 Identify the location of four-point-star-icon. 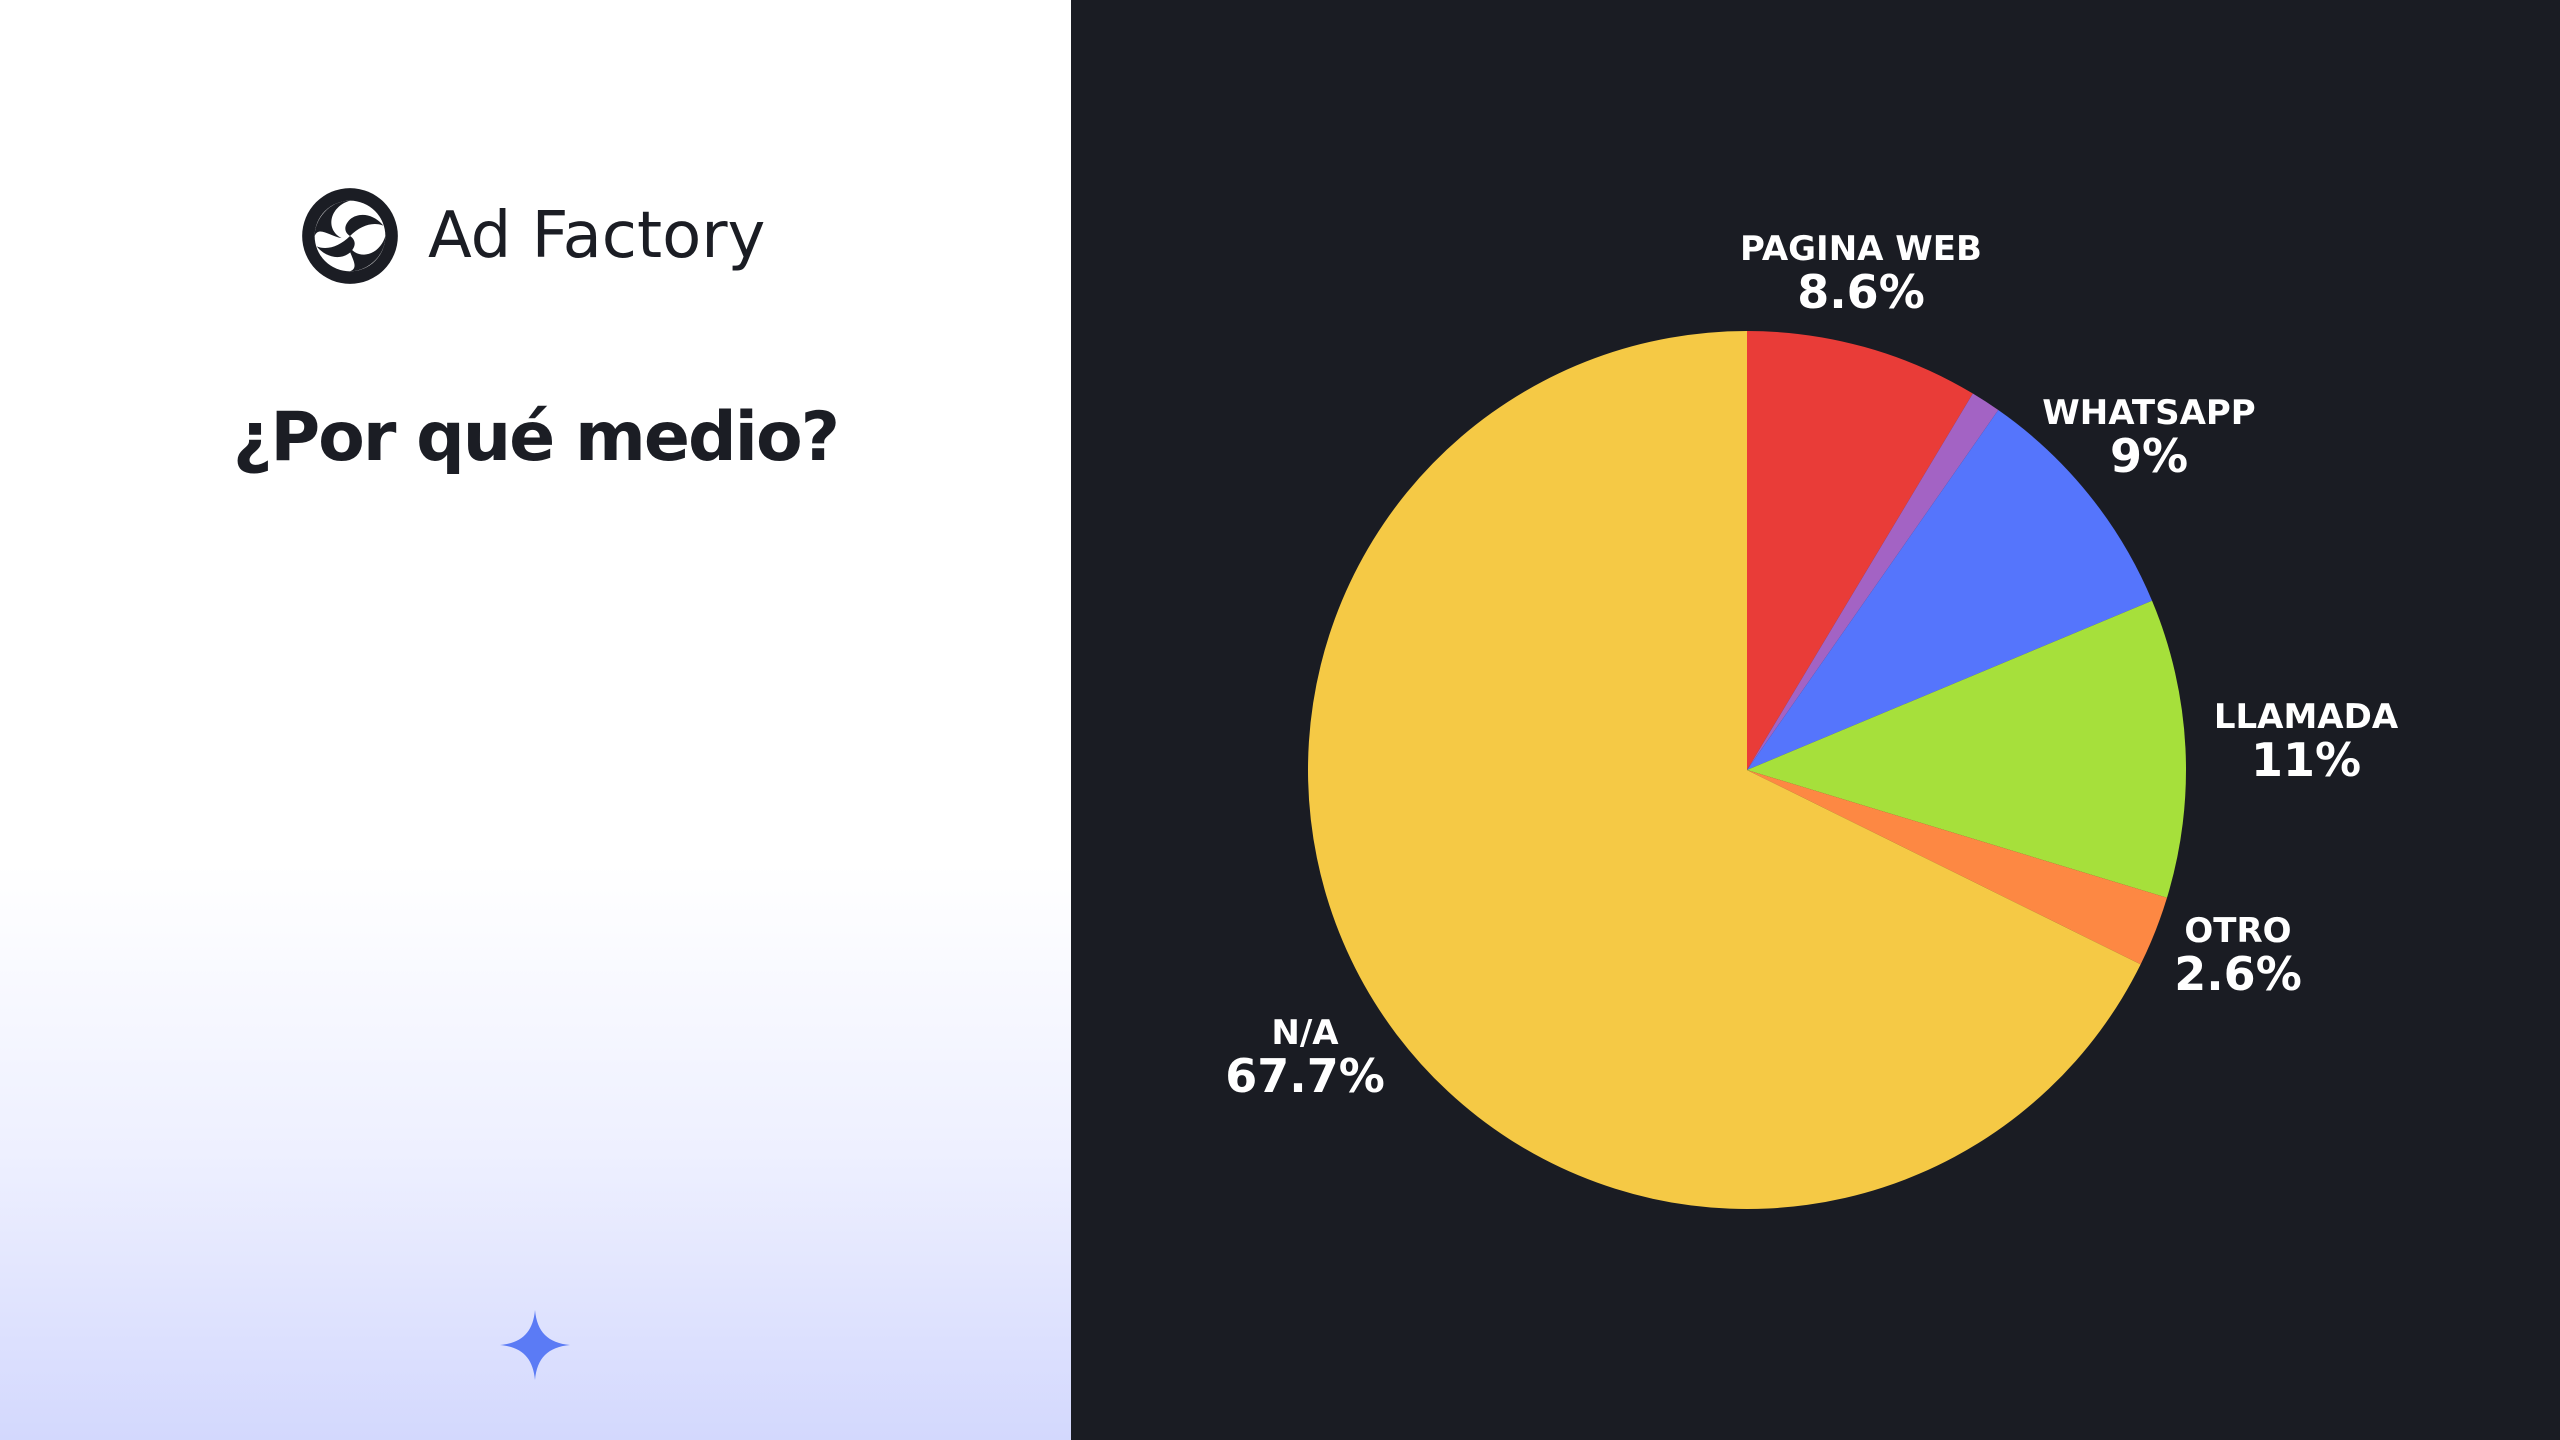
(535, 1345).